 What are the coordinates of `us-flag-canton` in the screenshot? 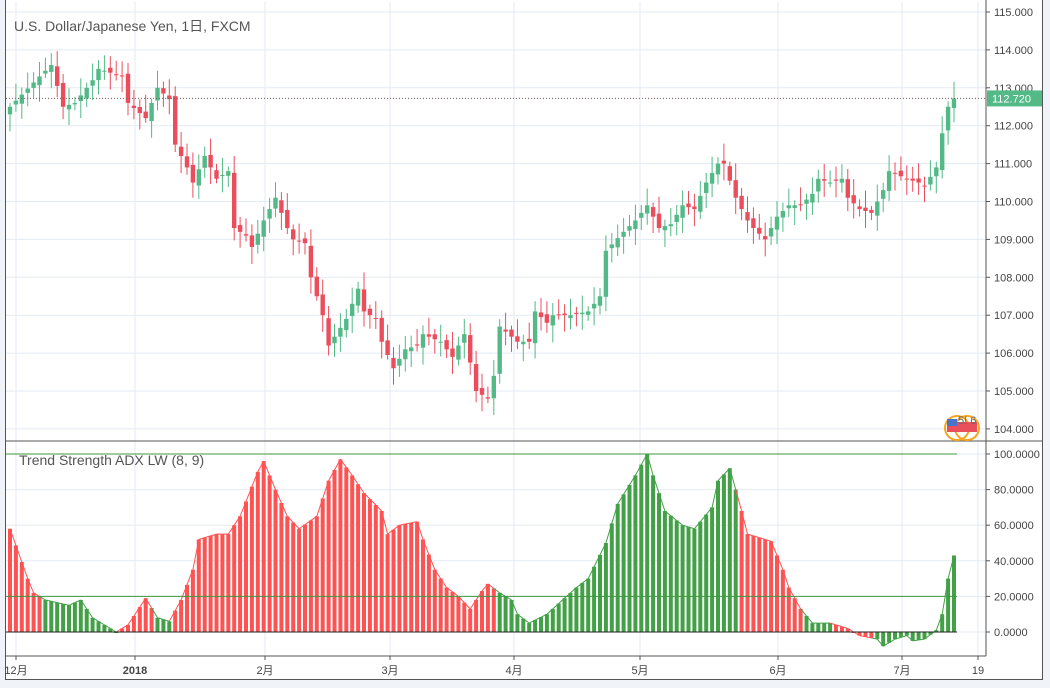 It's located at (952, 422).